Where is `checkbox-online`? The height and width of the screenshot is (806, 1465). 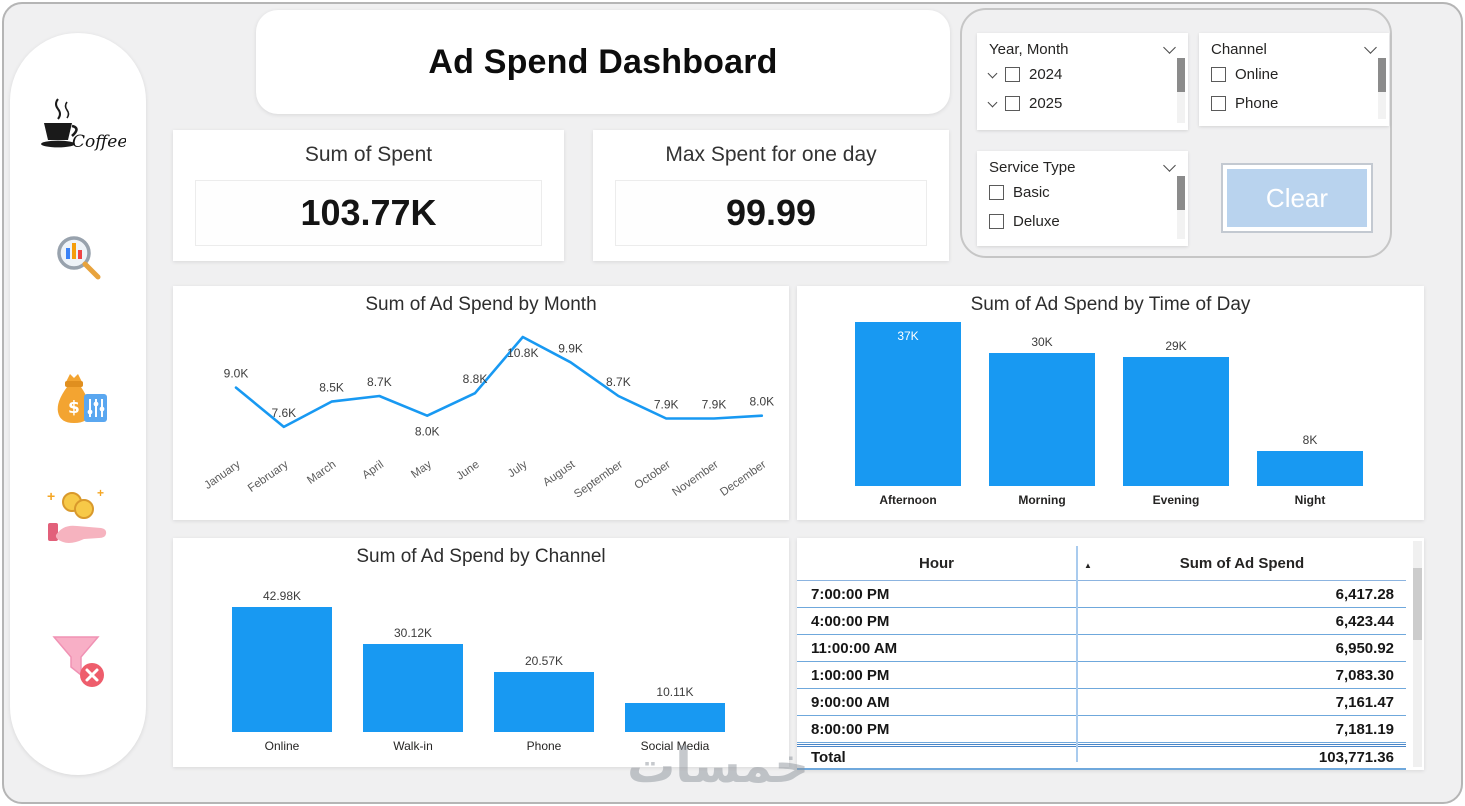 checkbox-online is located at coordinates (1218, 74).